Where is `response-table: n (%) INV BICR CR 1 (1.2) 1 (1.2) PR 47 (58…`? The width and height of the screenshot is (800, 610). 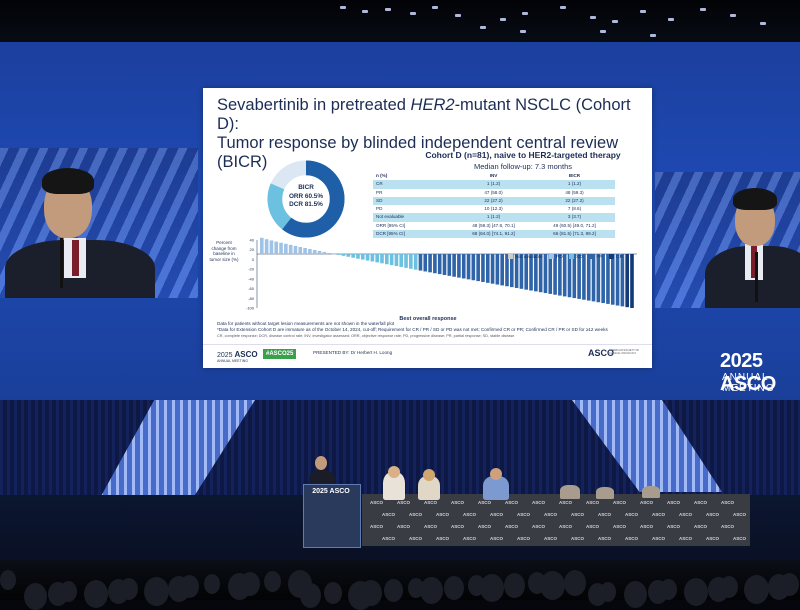
response-table: n (%) INV BICR CR 1 (1.2) 1 (1.2) PR 47 (58… is located at coordinates (494, 205).